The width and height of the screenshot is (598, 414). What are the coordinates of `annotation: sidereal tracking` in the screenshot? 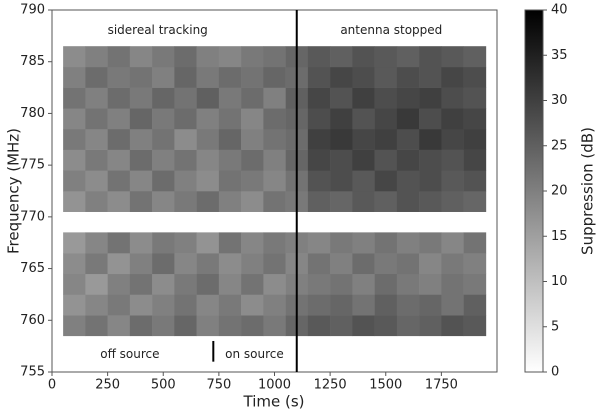 It's located at (158, 30).